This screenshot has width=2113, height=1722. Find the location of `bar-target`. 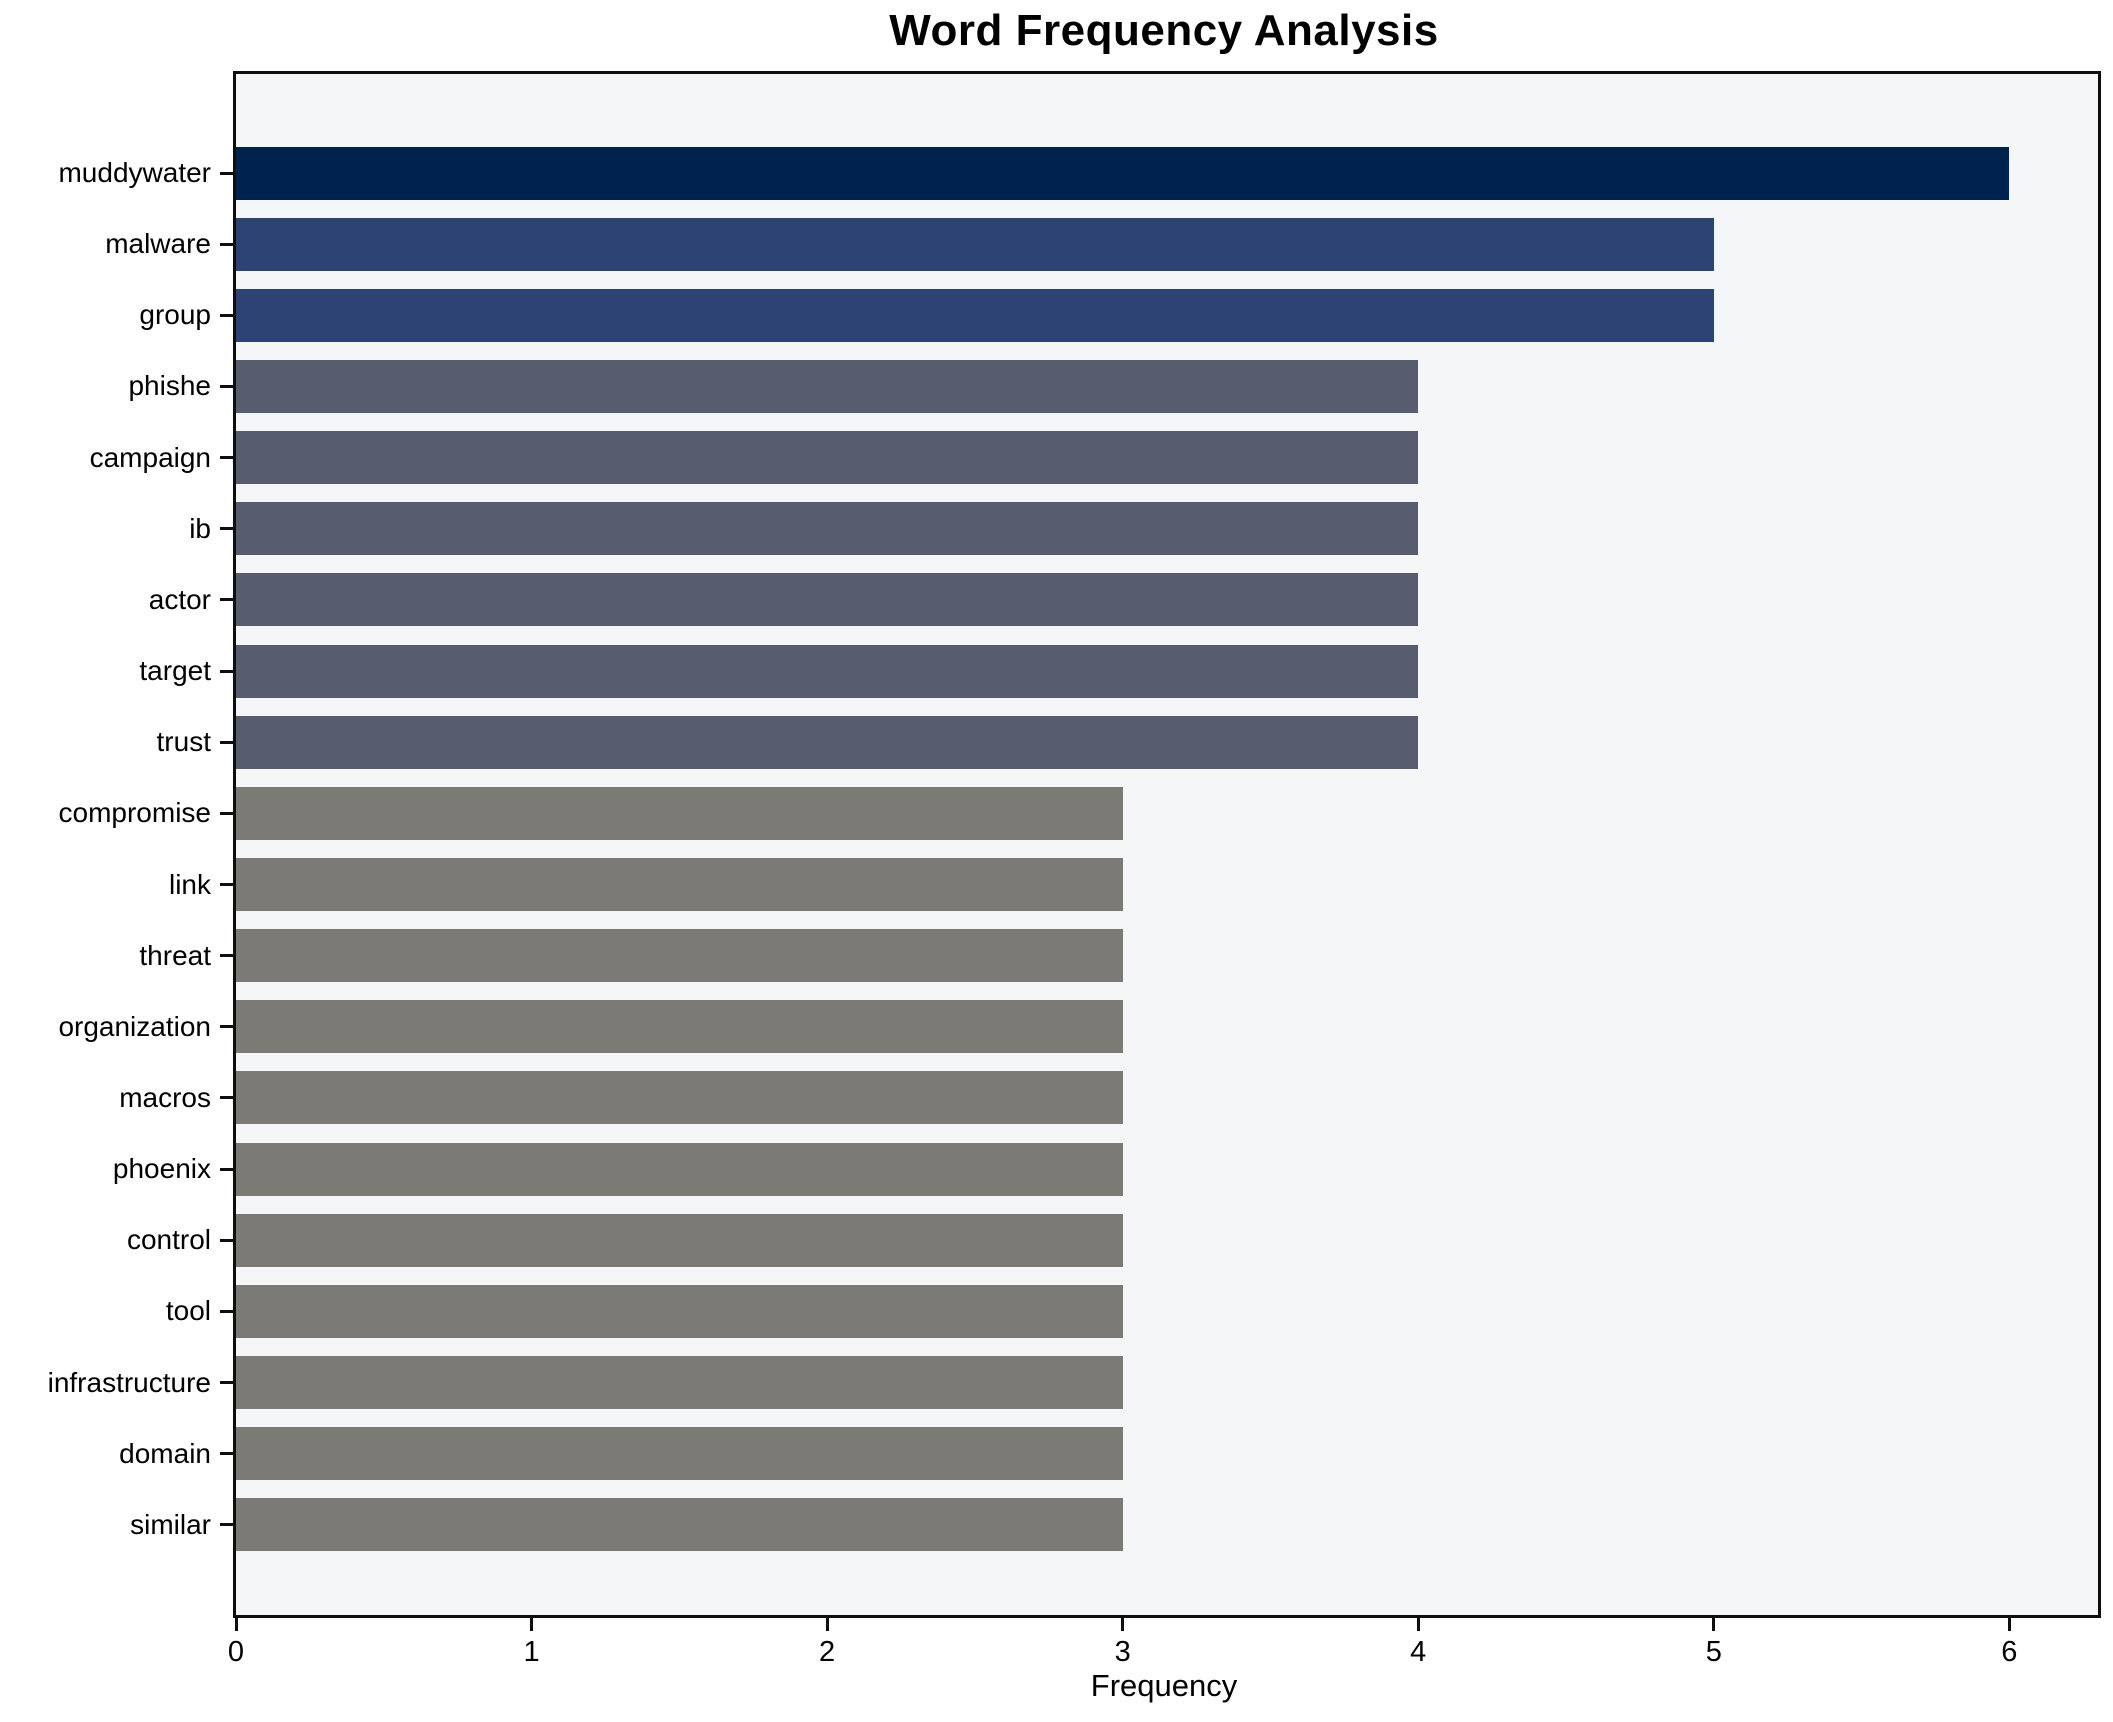

bar-target is located at coordinates (827, 671).